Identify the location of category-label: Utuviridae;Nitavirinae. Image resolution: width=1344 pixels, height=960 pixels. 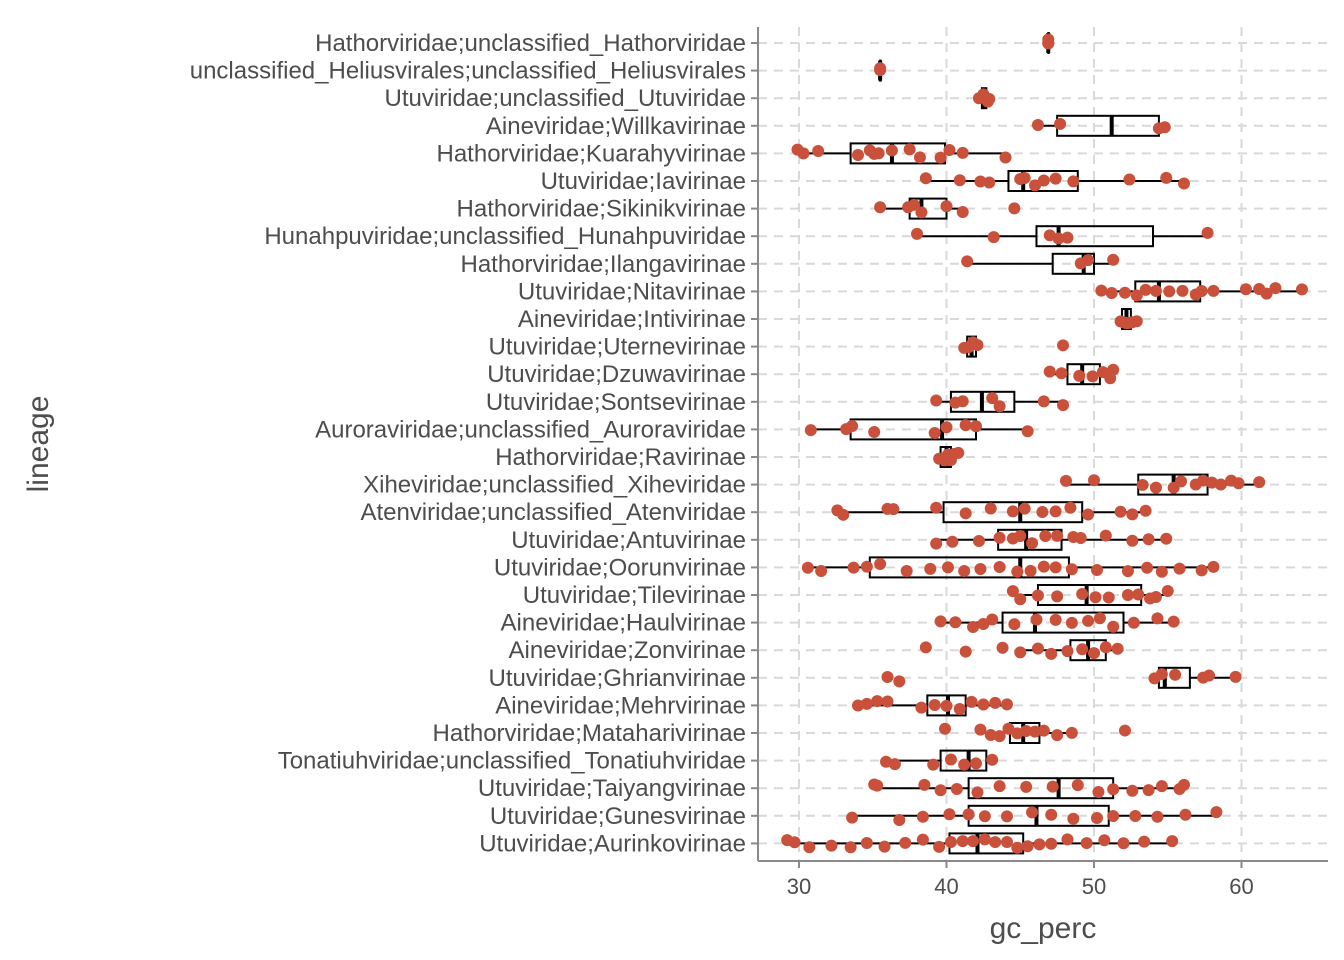
(632, 291).